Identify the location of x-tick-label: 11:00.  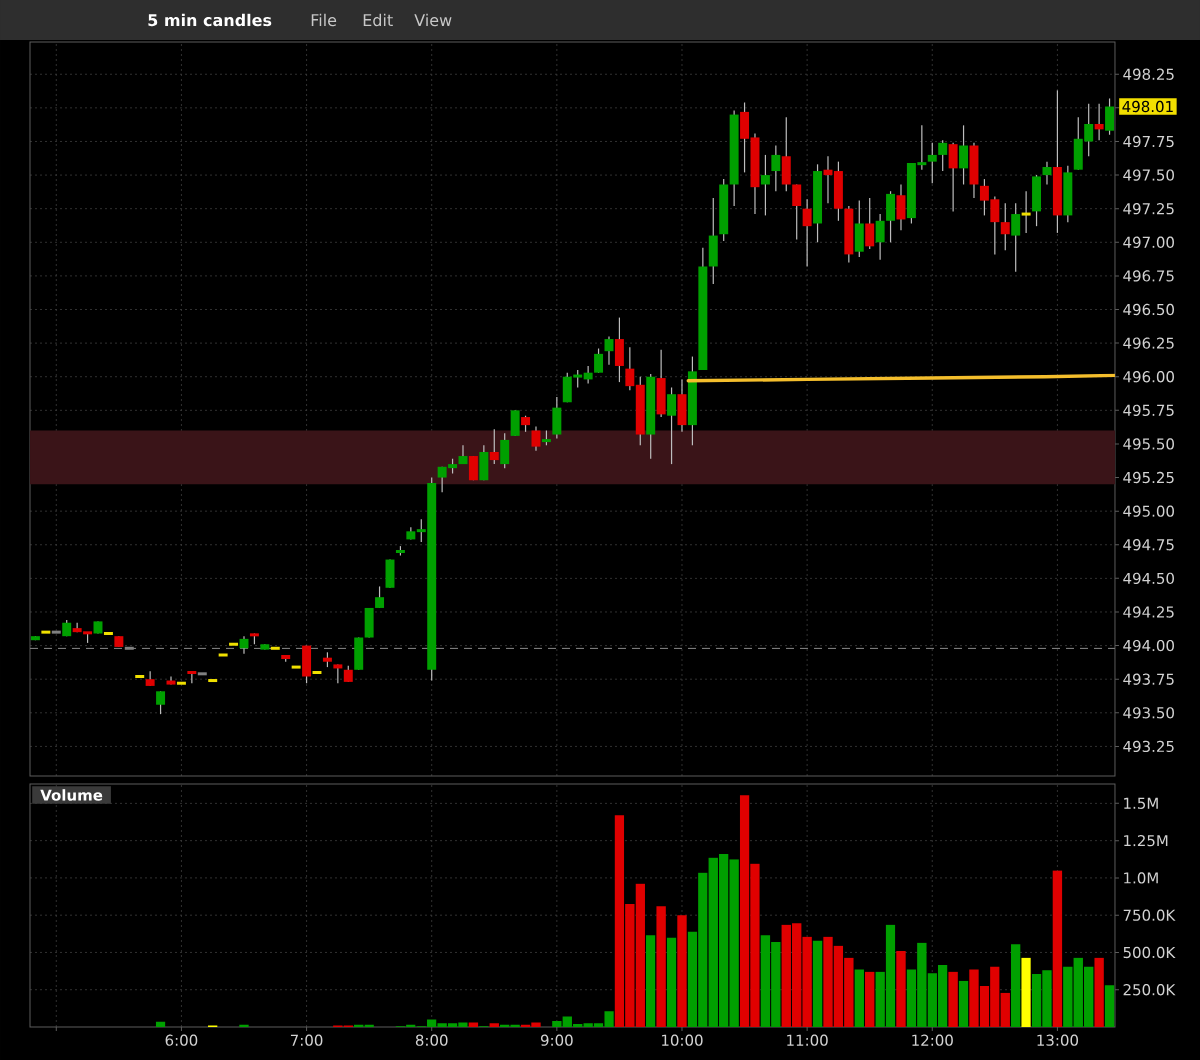
(807, 1040).